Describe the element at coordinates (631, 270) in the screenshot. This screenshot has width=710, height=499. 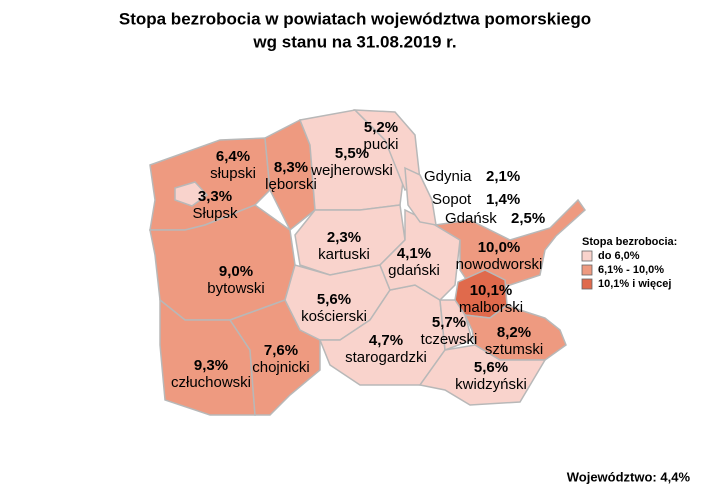
I see `legend-label: 6,1% - 10,0%` at that location.